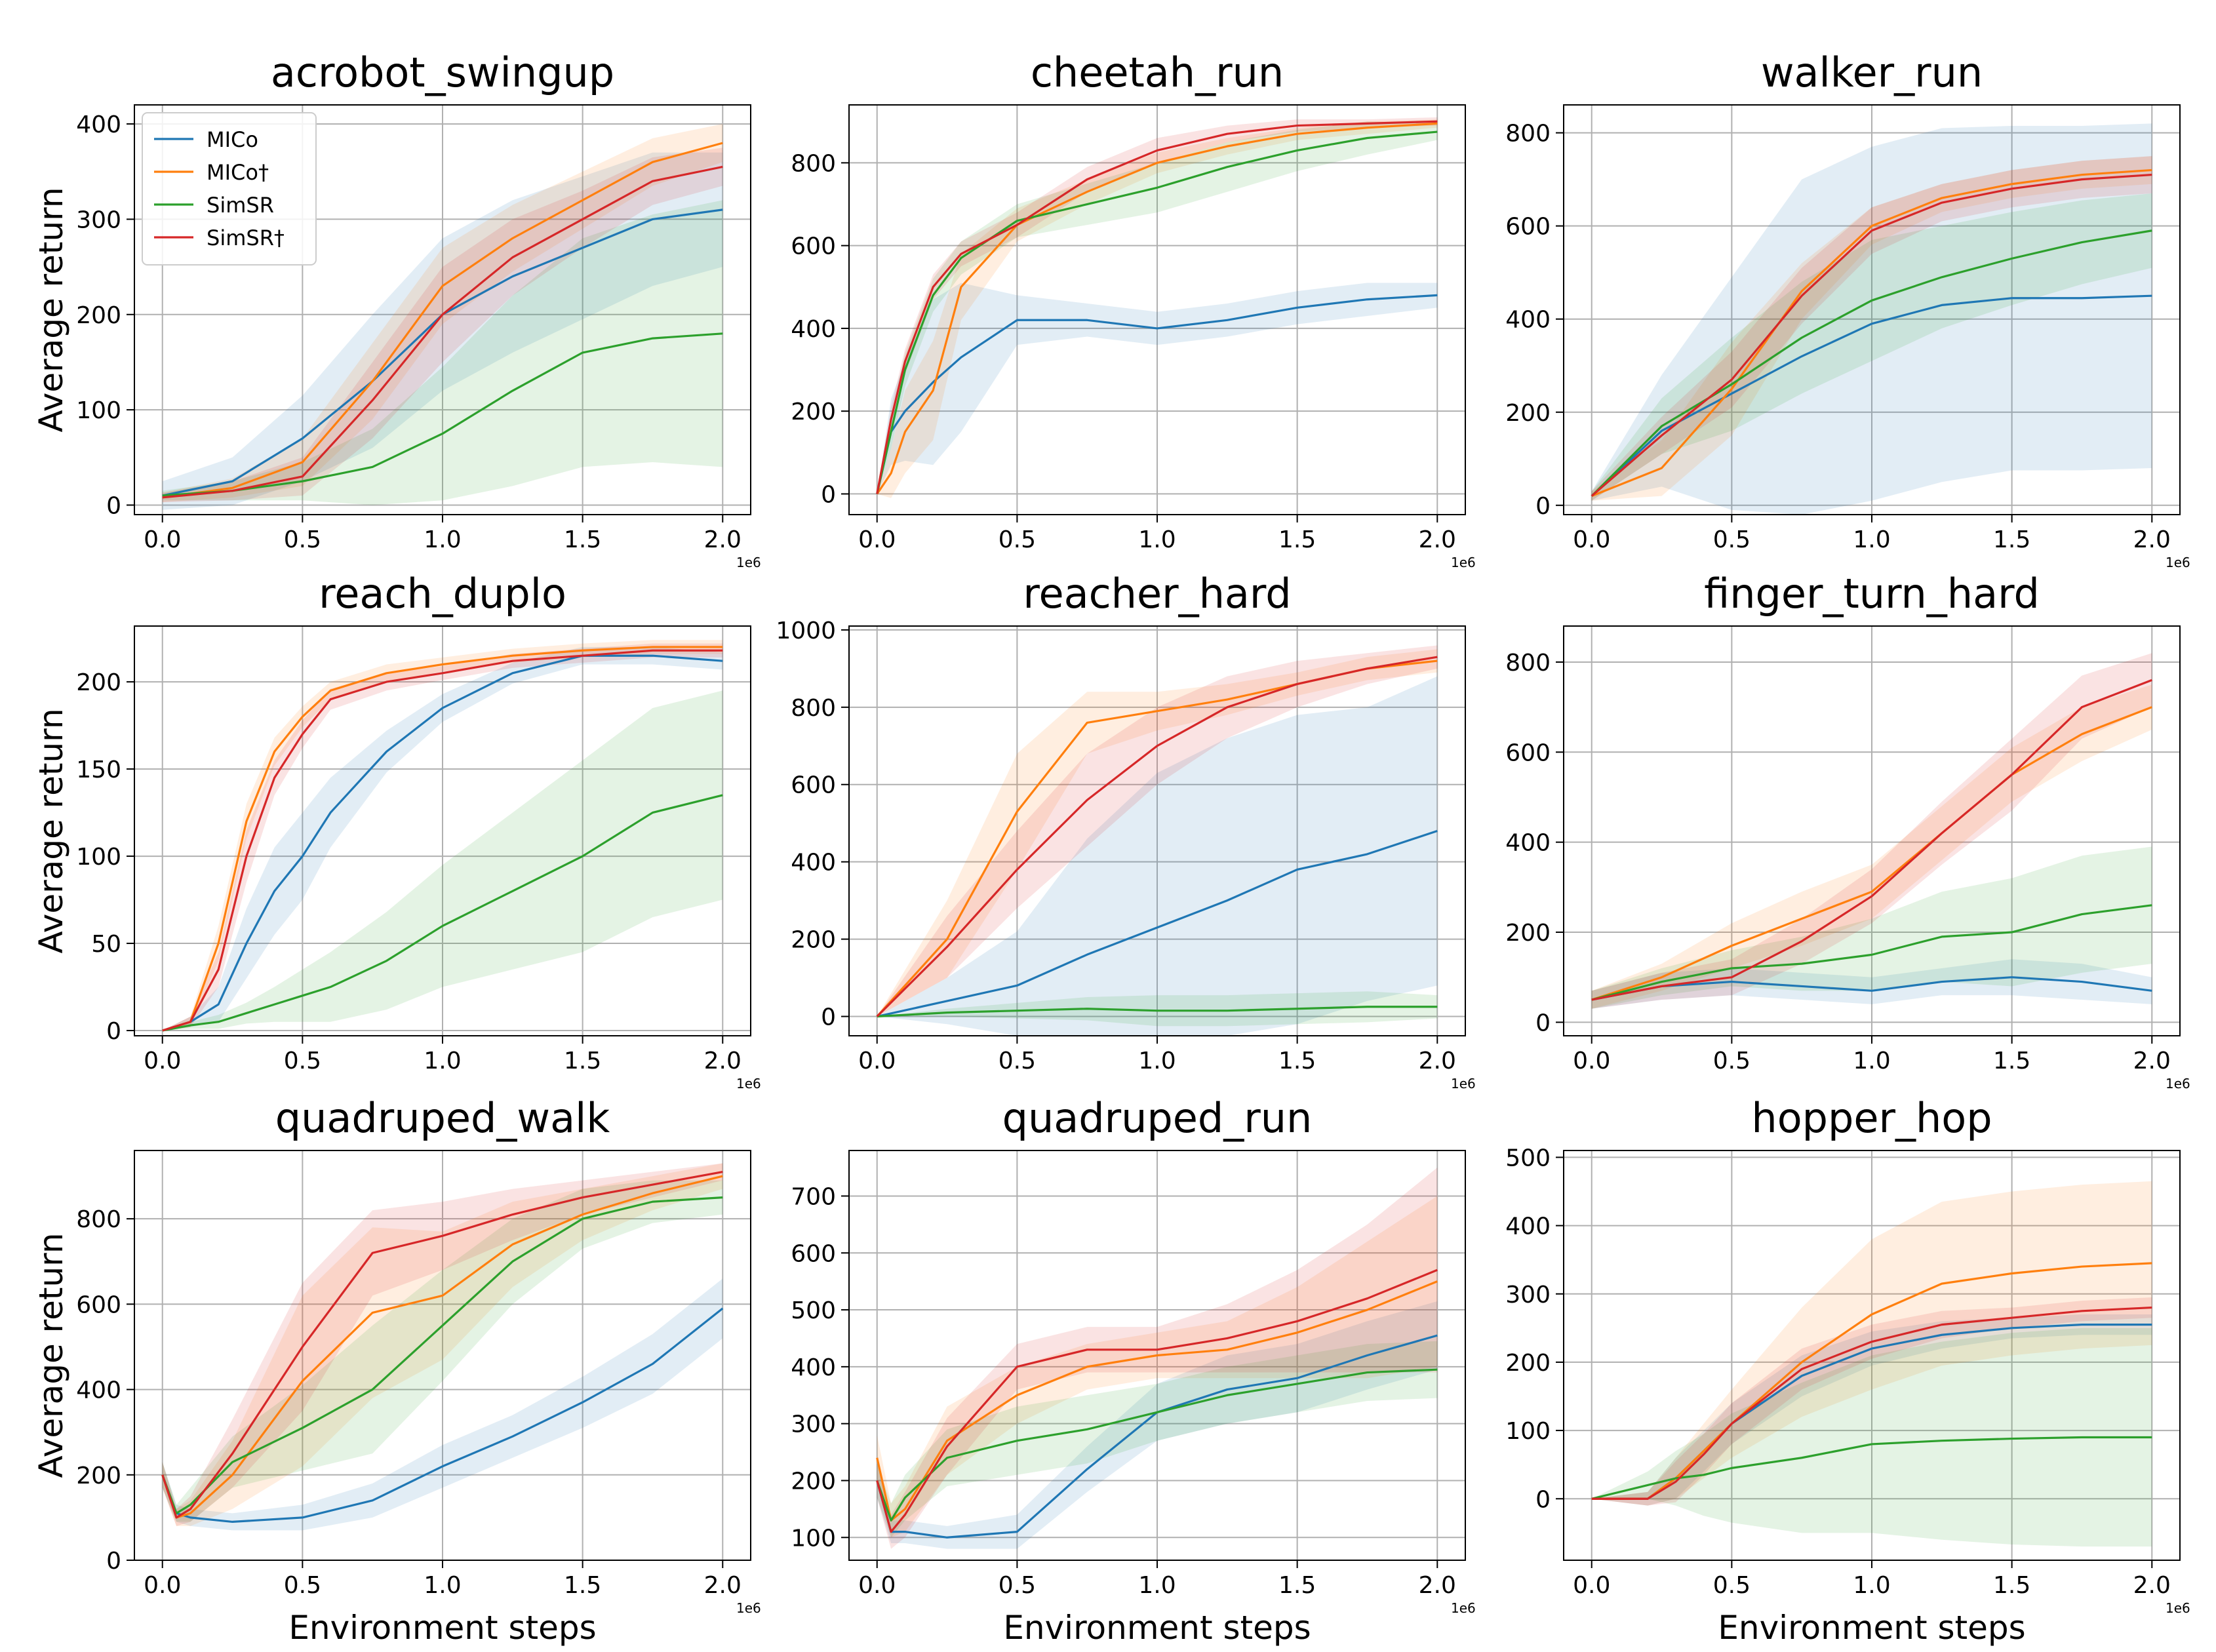  Describe the element at coordinates (1872, 72) in the screenshot. I see `panel-title: walker_run` at that location.